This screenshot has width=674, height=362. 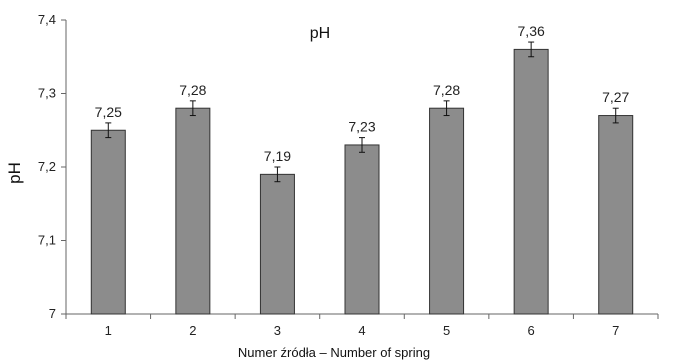 What do you see at coordinates (47, 93) in the screenshot?
I see `y-tick-label: 7,3` at bounding box center [47, 93].